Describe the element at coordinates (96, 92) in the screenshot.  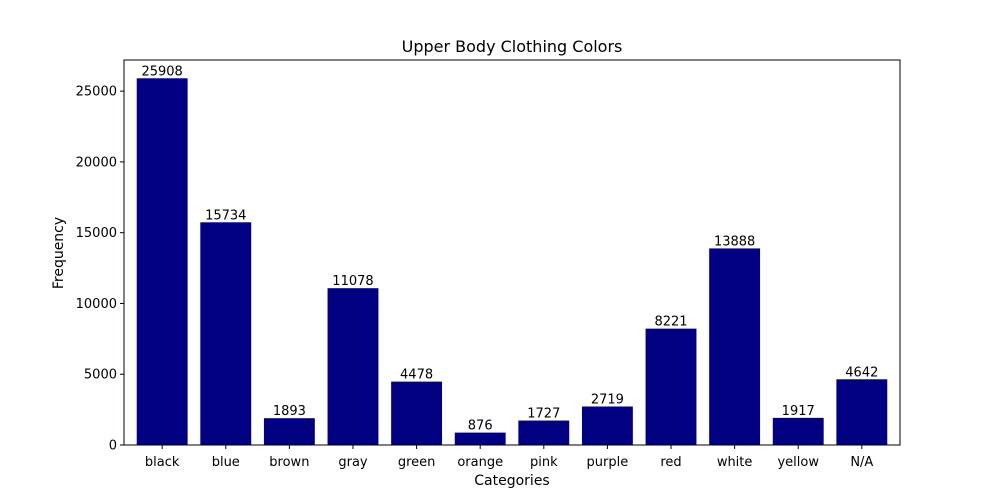
I see `y-tick-label: 25000` at that location.